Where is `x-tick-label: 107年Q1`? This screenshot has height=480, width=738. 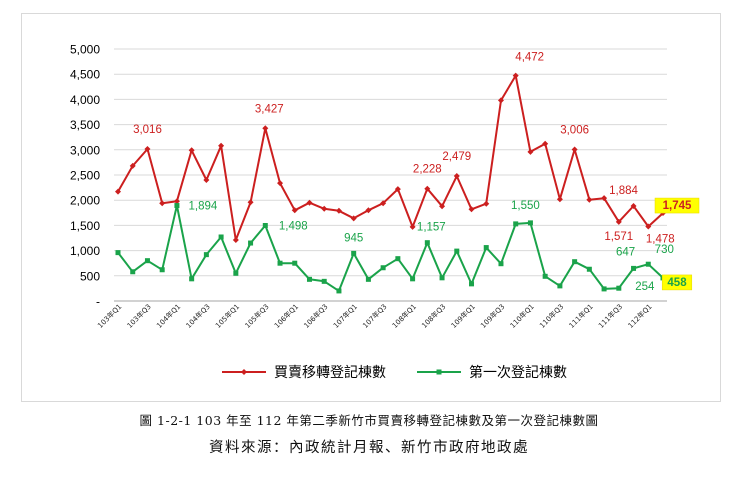 x-tick-label: 107年Q1 is located at coordinates (345, 316).